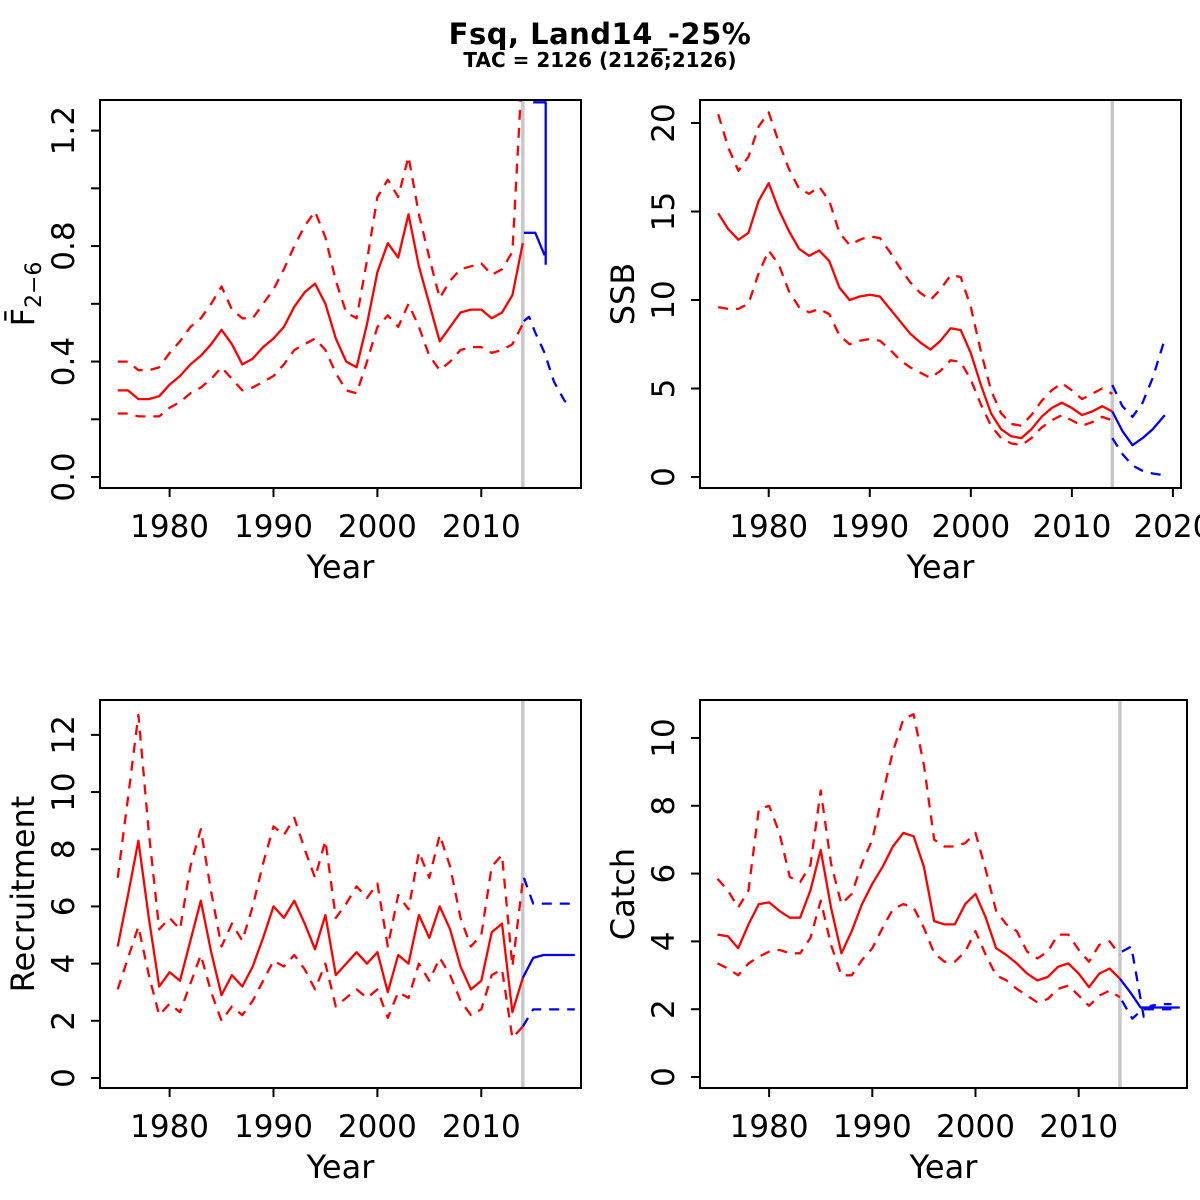  I want to click on y-tick-label: 1.2, so click(64, 130).